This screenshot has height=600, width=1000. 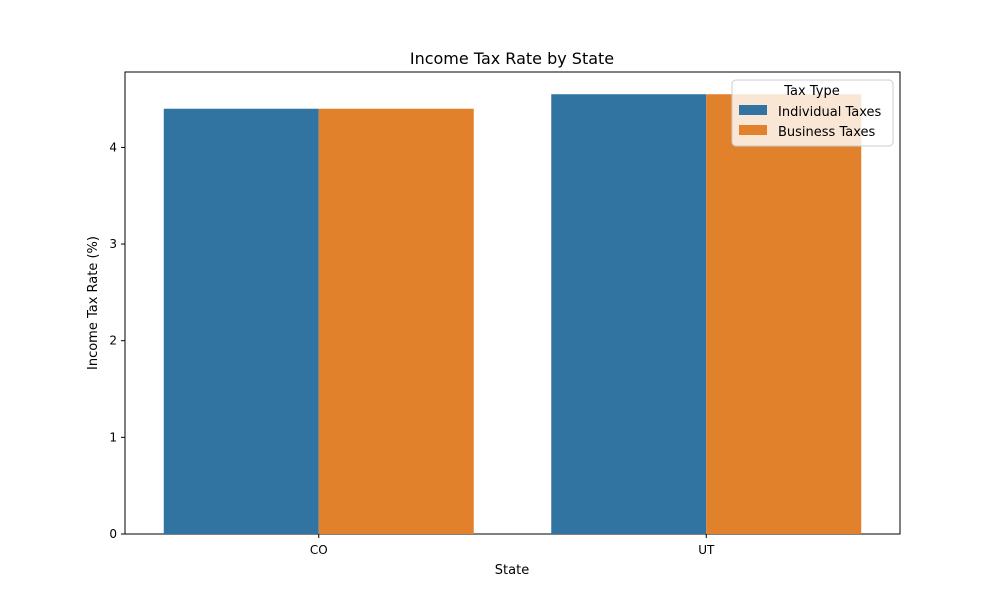 What do you see at coordinates (319, 550) in the screenshot?
I see `x-tick-label-co: CO` at bounding box center [319, 550].